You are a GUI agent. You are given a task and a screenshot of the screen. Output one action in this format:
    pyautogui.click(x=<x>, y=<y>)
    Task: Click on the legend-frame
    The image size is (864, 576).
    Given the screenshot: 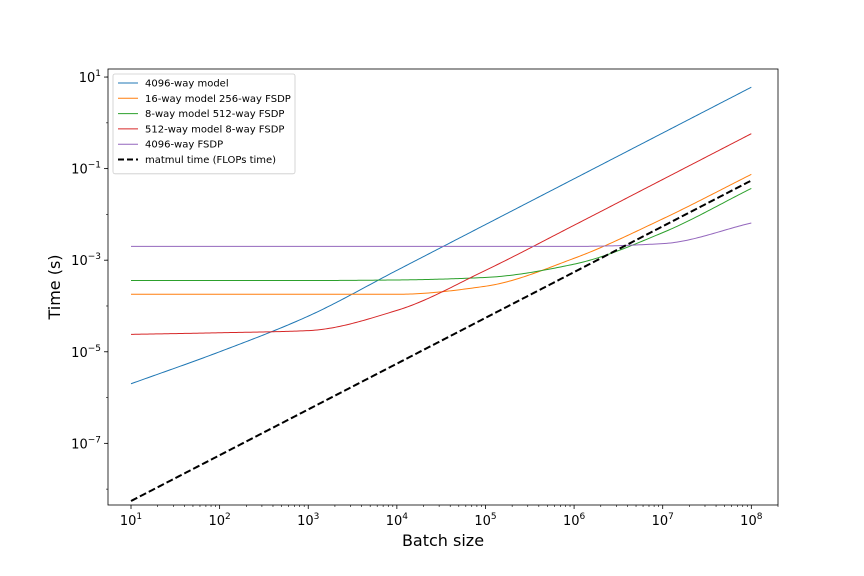 What is the action you would take?
    pyautogui.click(x=204, y=124)
    